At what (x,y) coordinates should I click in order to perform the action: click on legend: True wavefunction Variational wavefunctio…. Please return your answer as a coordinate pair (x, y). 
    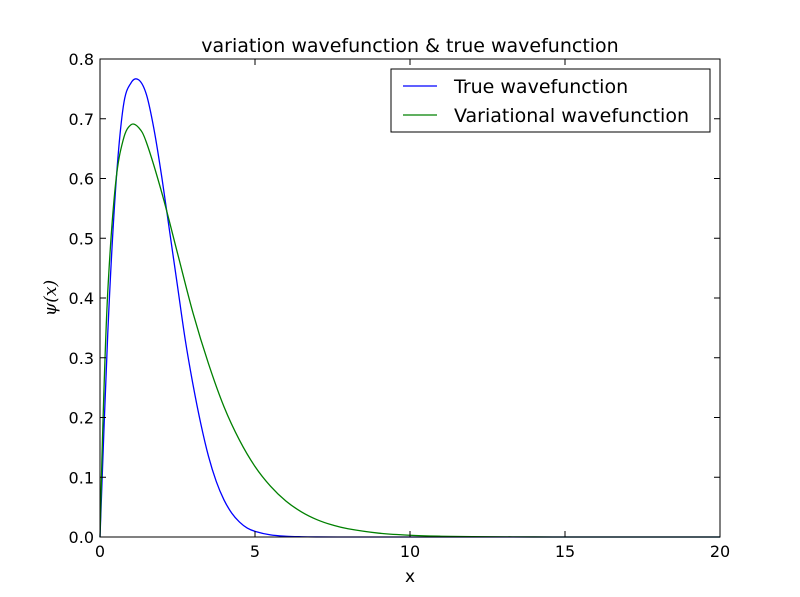
    Looking at the image, I should click on (550, 100).